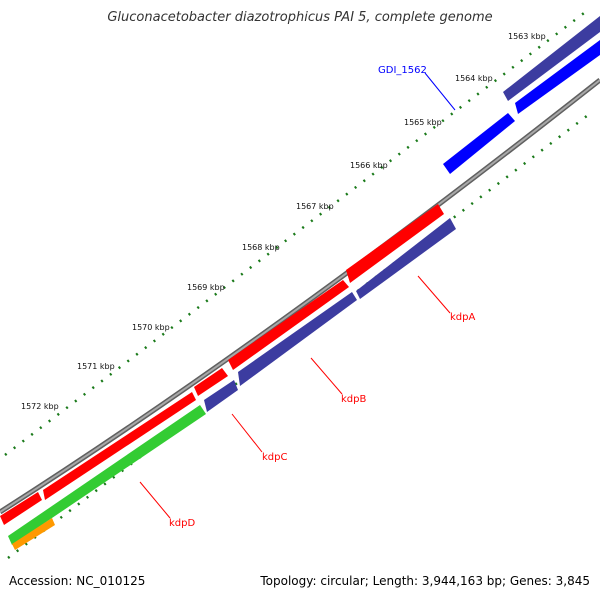 This screenshot has width=600, height=600. What do you see at coordinates (77, 581) in the screenshot?
I see `accession-text: Accession: NC_010125` at bounding box center [77, 581].